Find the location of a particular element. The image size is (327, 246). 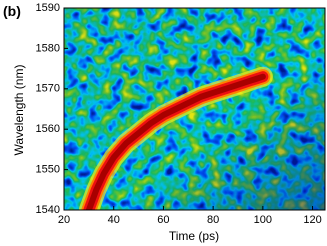

x-tick-label: 60 is located at coordinates (163, 220).